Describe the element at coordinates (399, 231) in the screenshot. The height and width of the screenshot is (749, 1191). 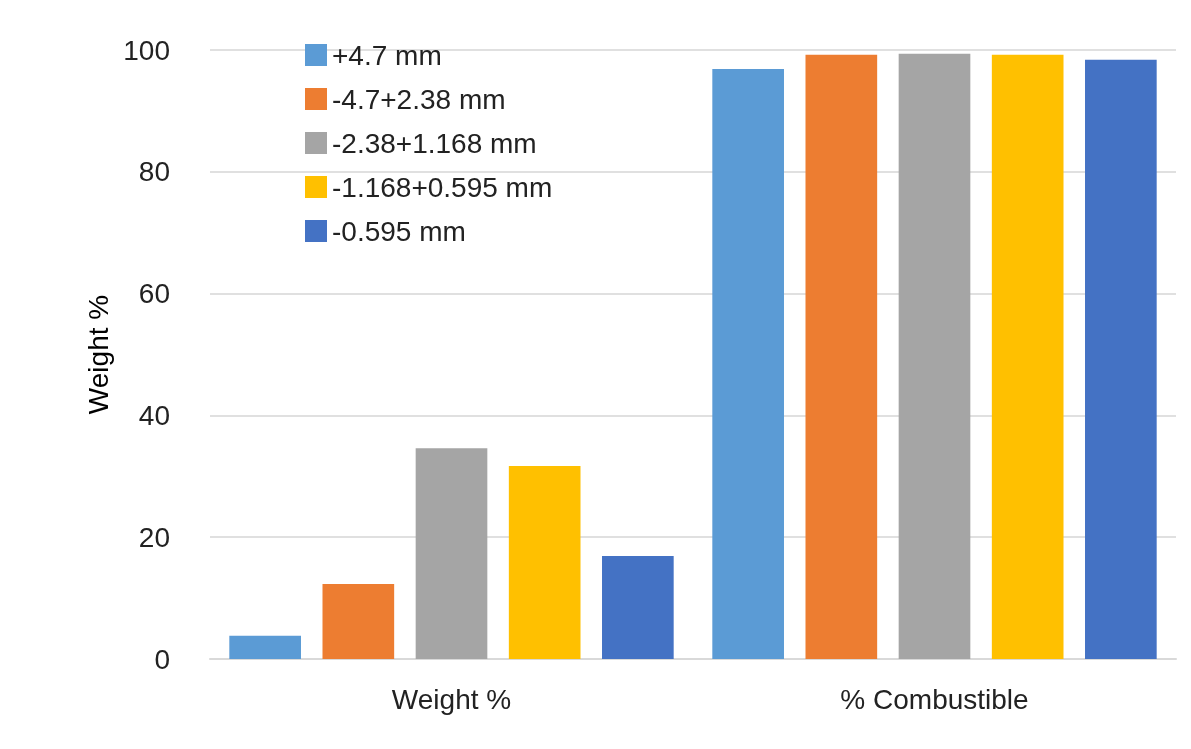
I see `legend-label: -0.595 mm` at that location.